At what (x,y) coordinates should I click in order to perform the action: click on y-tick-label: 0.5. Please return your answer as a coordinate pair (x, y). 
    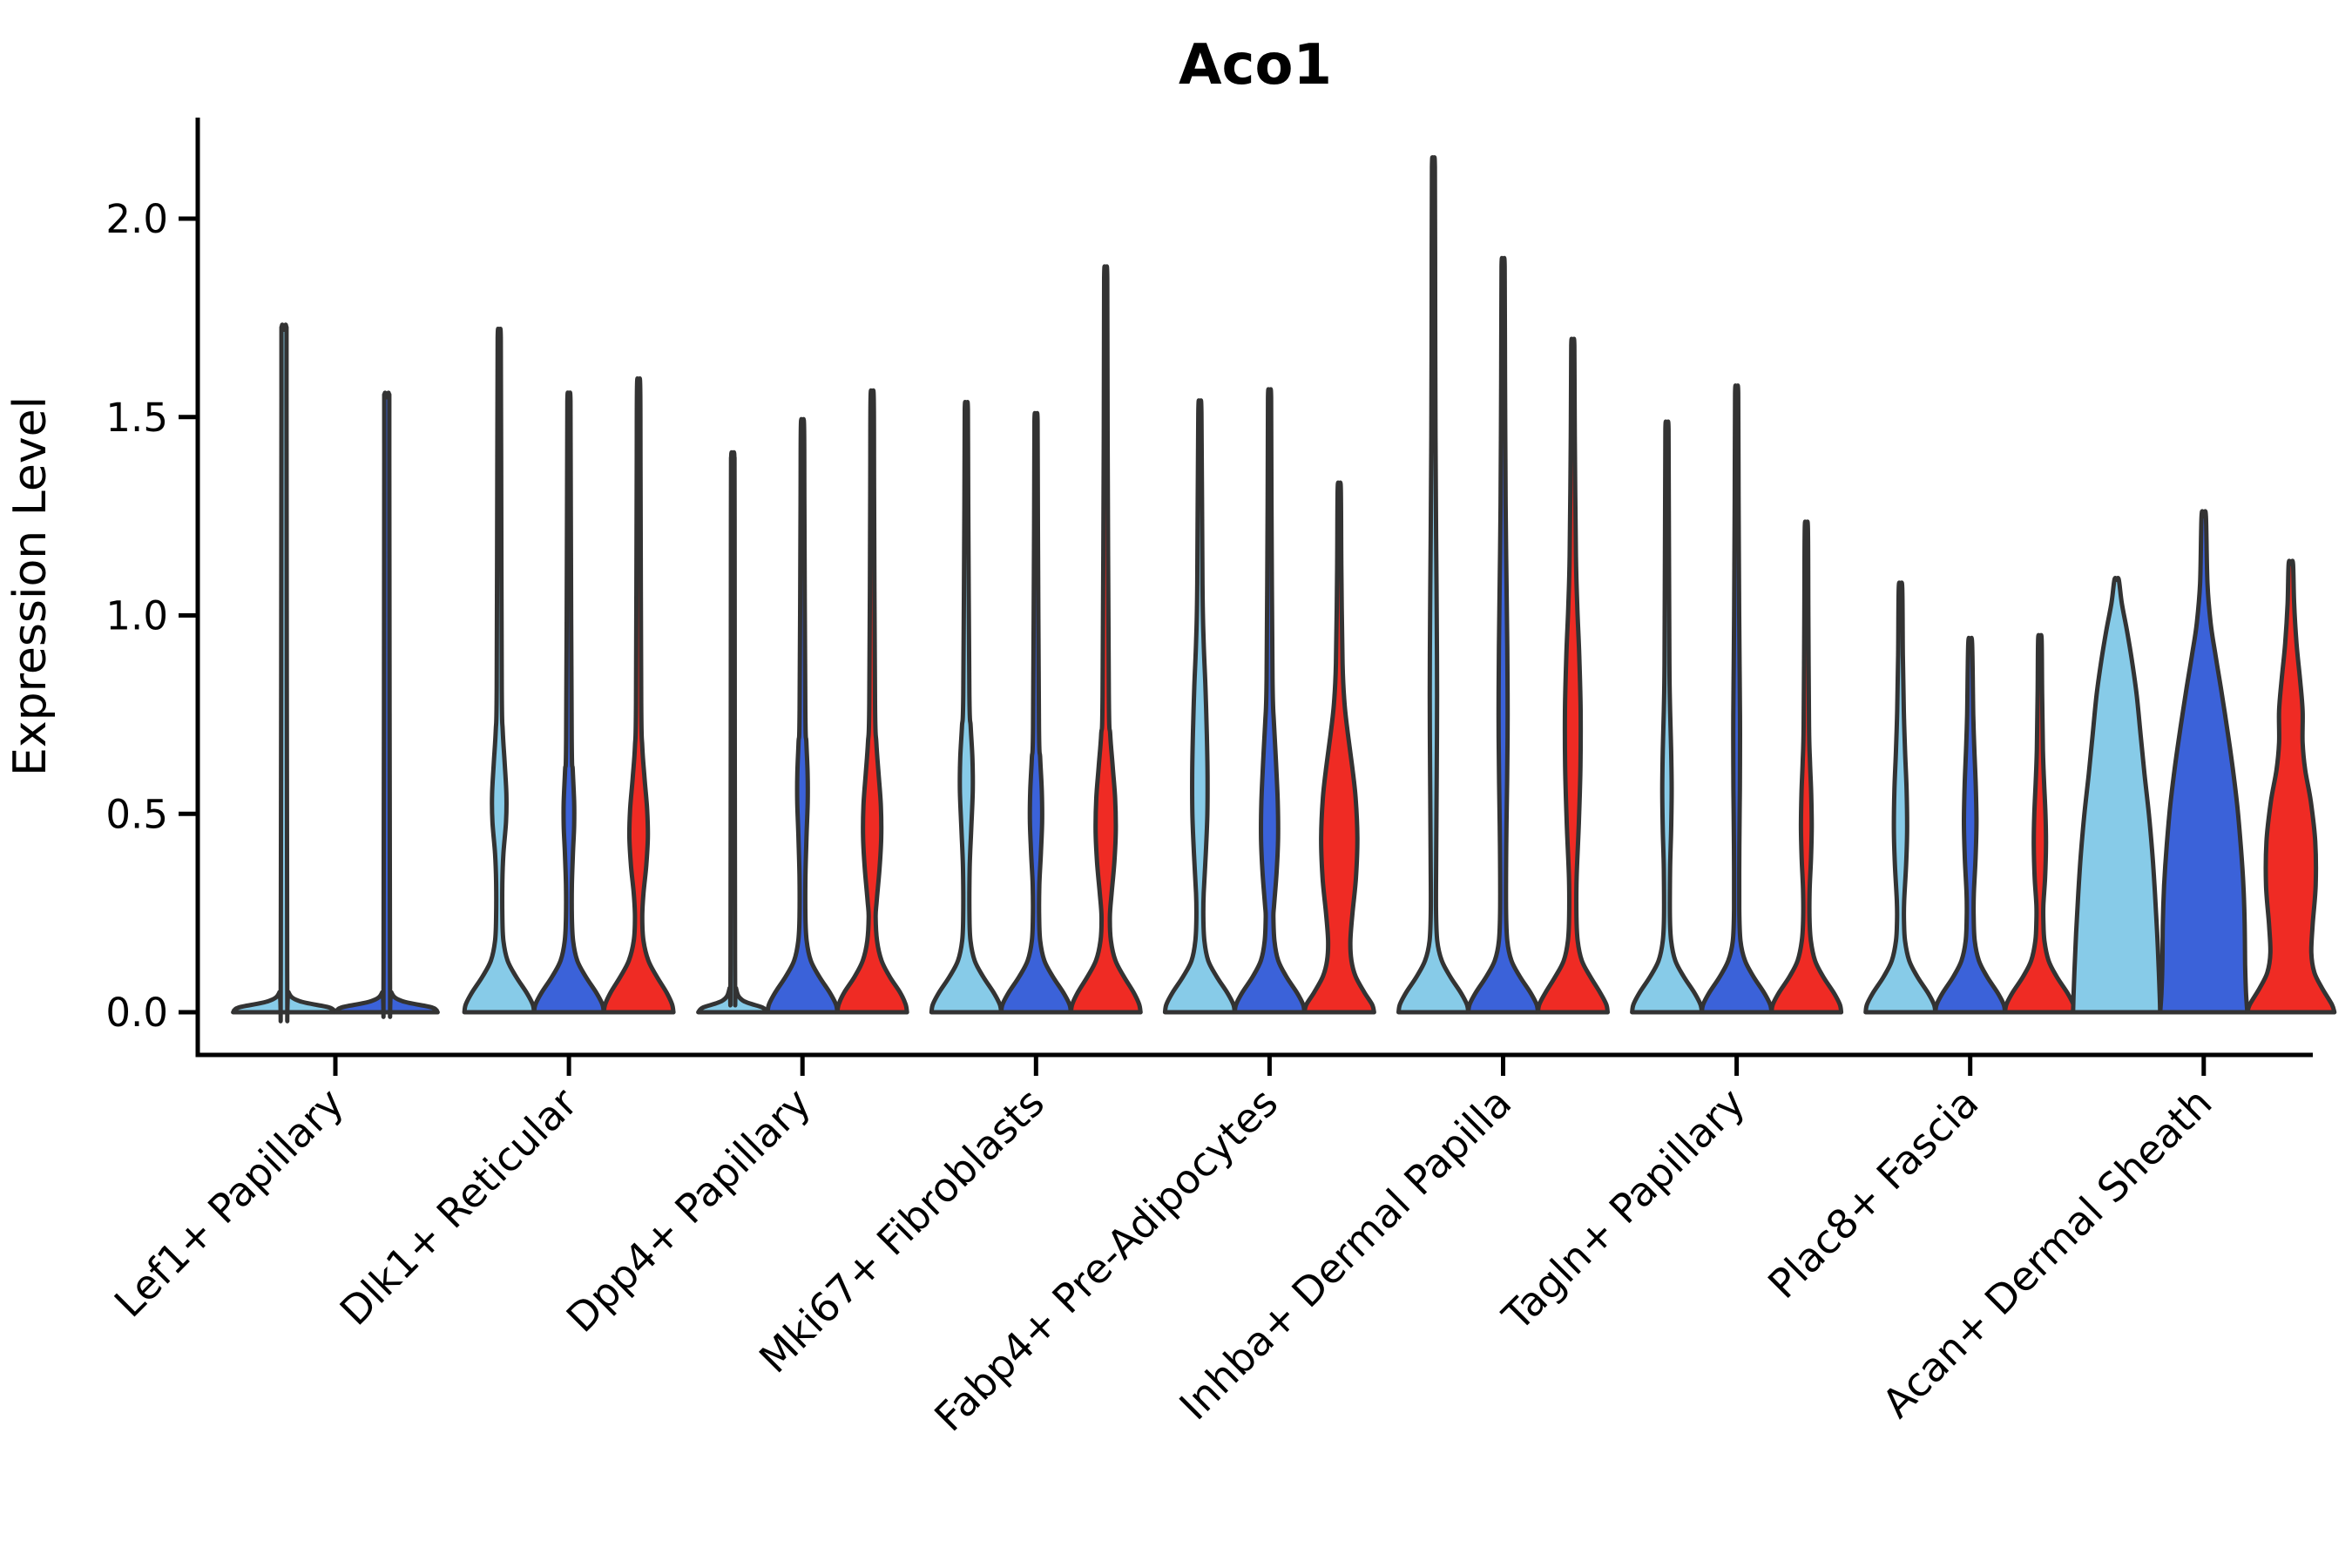
    Looking at the image, I should click on (136, 814).